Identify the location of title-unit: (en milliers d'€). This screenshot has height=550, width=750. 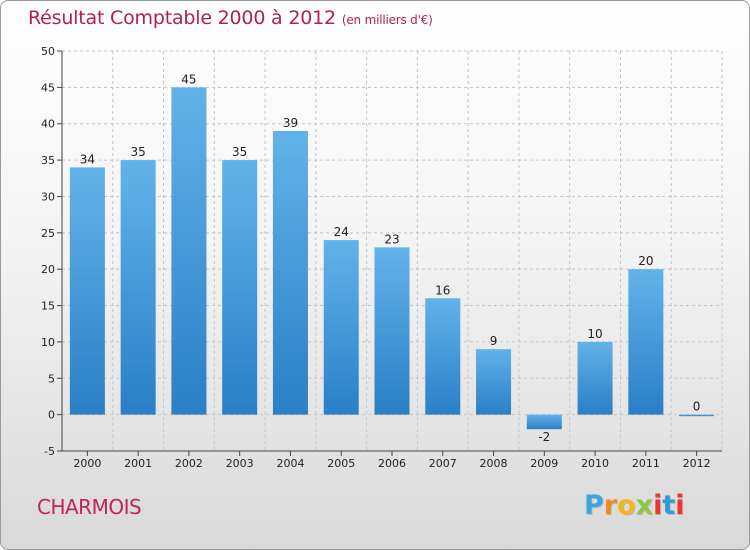
(387, 20).